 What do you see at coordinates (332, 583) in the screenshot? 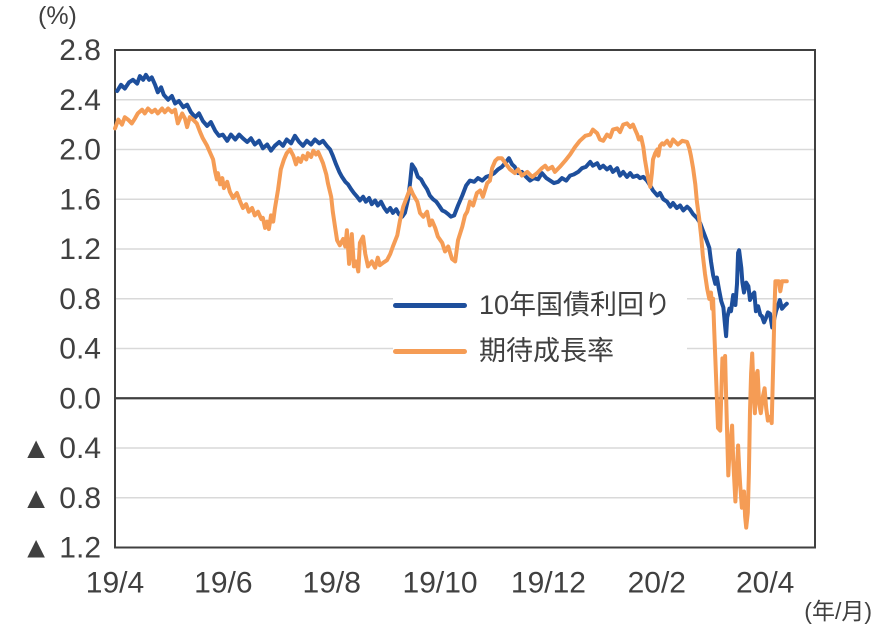
I see `x-tick-label: 19/8` at bounding box center [332, 583].